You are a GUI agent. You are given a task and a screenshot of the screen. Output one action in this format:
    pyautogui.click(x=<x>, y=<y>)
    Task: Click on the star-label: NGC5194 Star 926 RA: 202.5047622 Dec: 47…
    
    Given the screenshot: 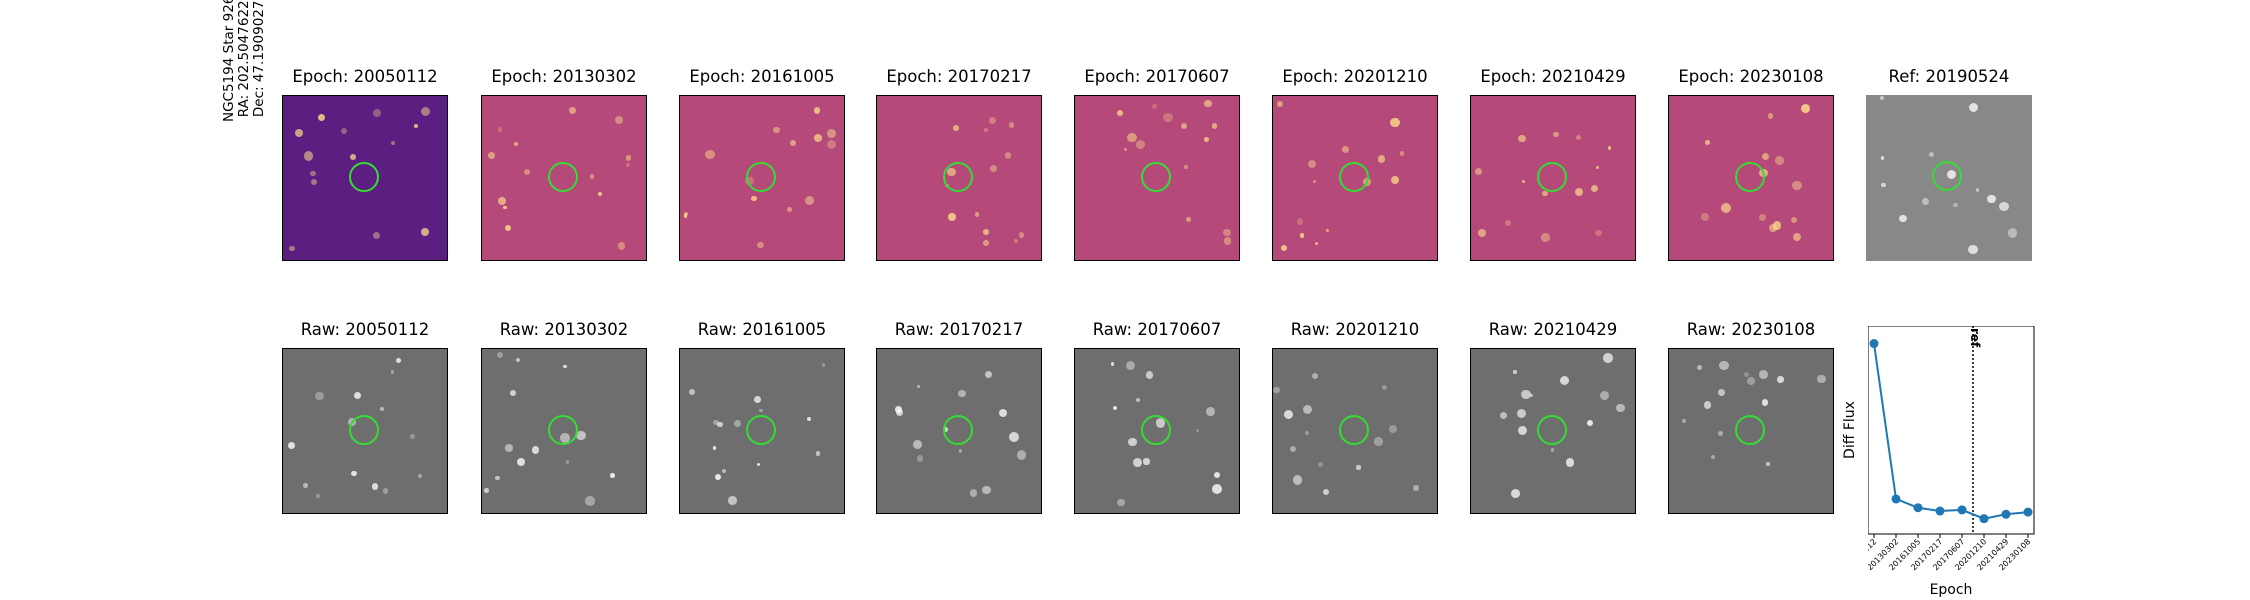 What is the action you would take?
    pyautogui.click(x=244, y=61)
    